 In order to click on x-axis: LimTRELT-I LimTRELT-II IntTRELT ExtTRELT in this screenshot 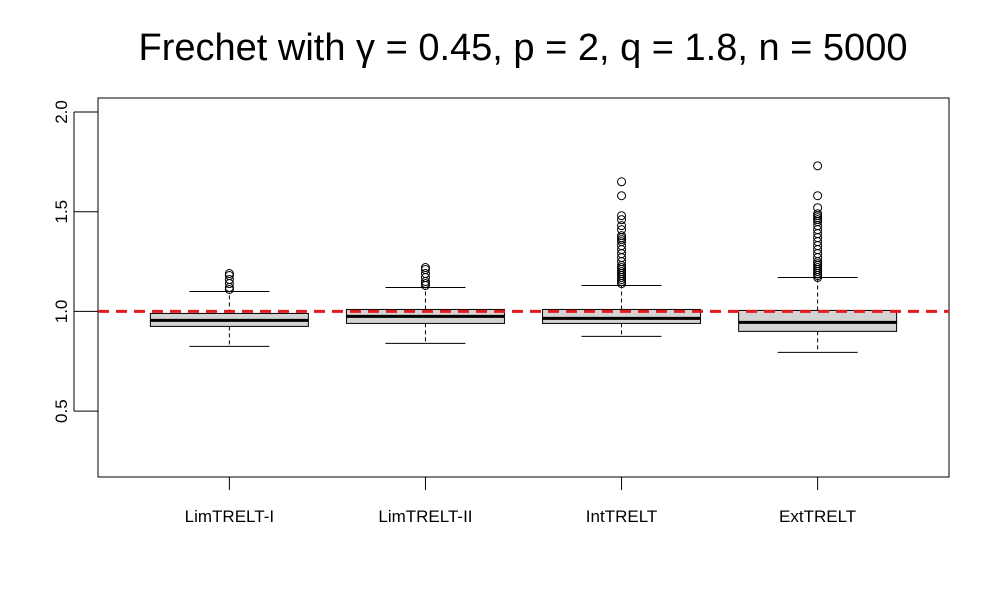, I will do `click(520, 501)`.